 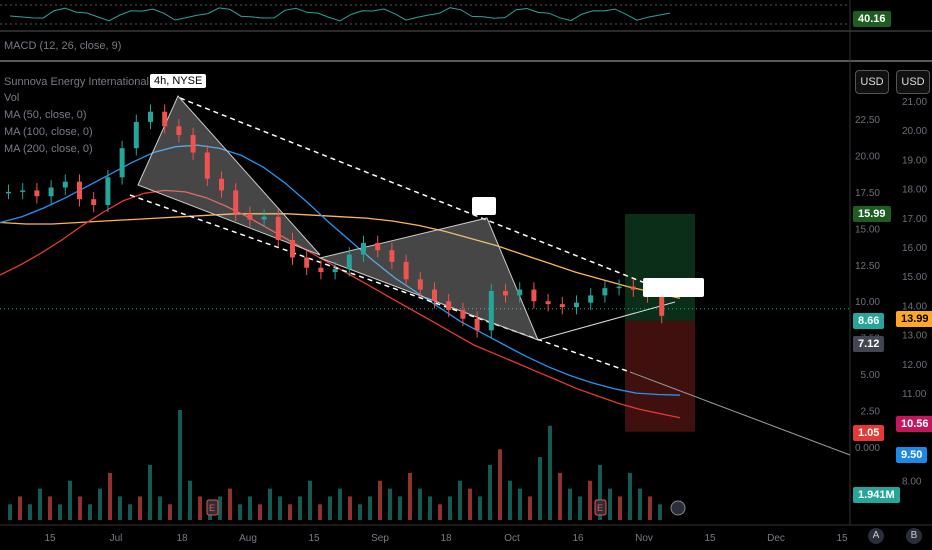 What do you see at coordinates (872, 82) in the screenshot?
I see `currency-button-left: USD` at bounding box center [872, 82].